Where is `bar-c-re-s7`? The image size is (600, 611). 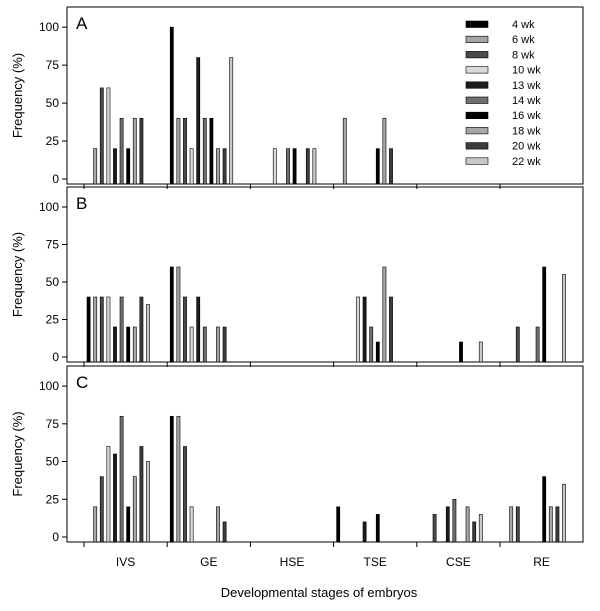
bar-c-re-s7 is located at coordinates (544, 509).